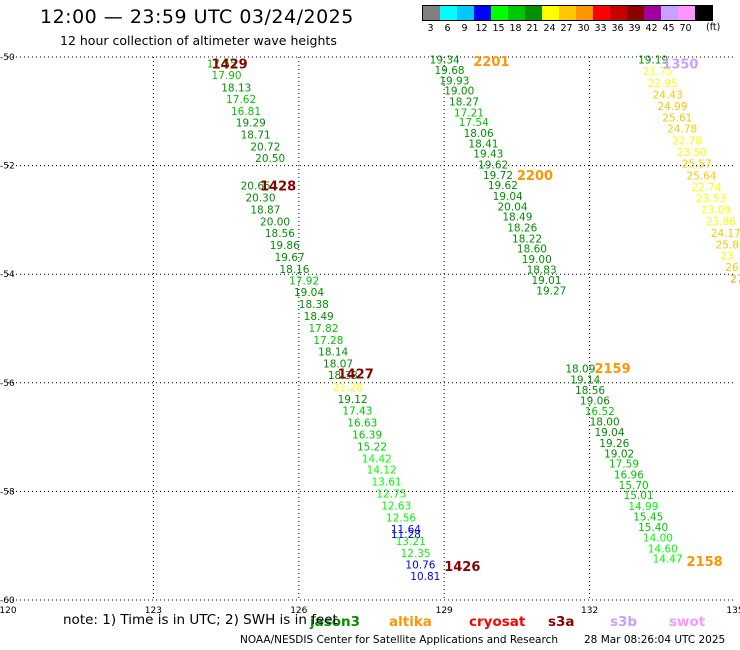 The width and height of the screenshot is (740, 650). What do you see at coordinates (634, 486) in the screenshot?
I see `data-point-78: 15.70` at bounding box center [634, 486].